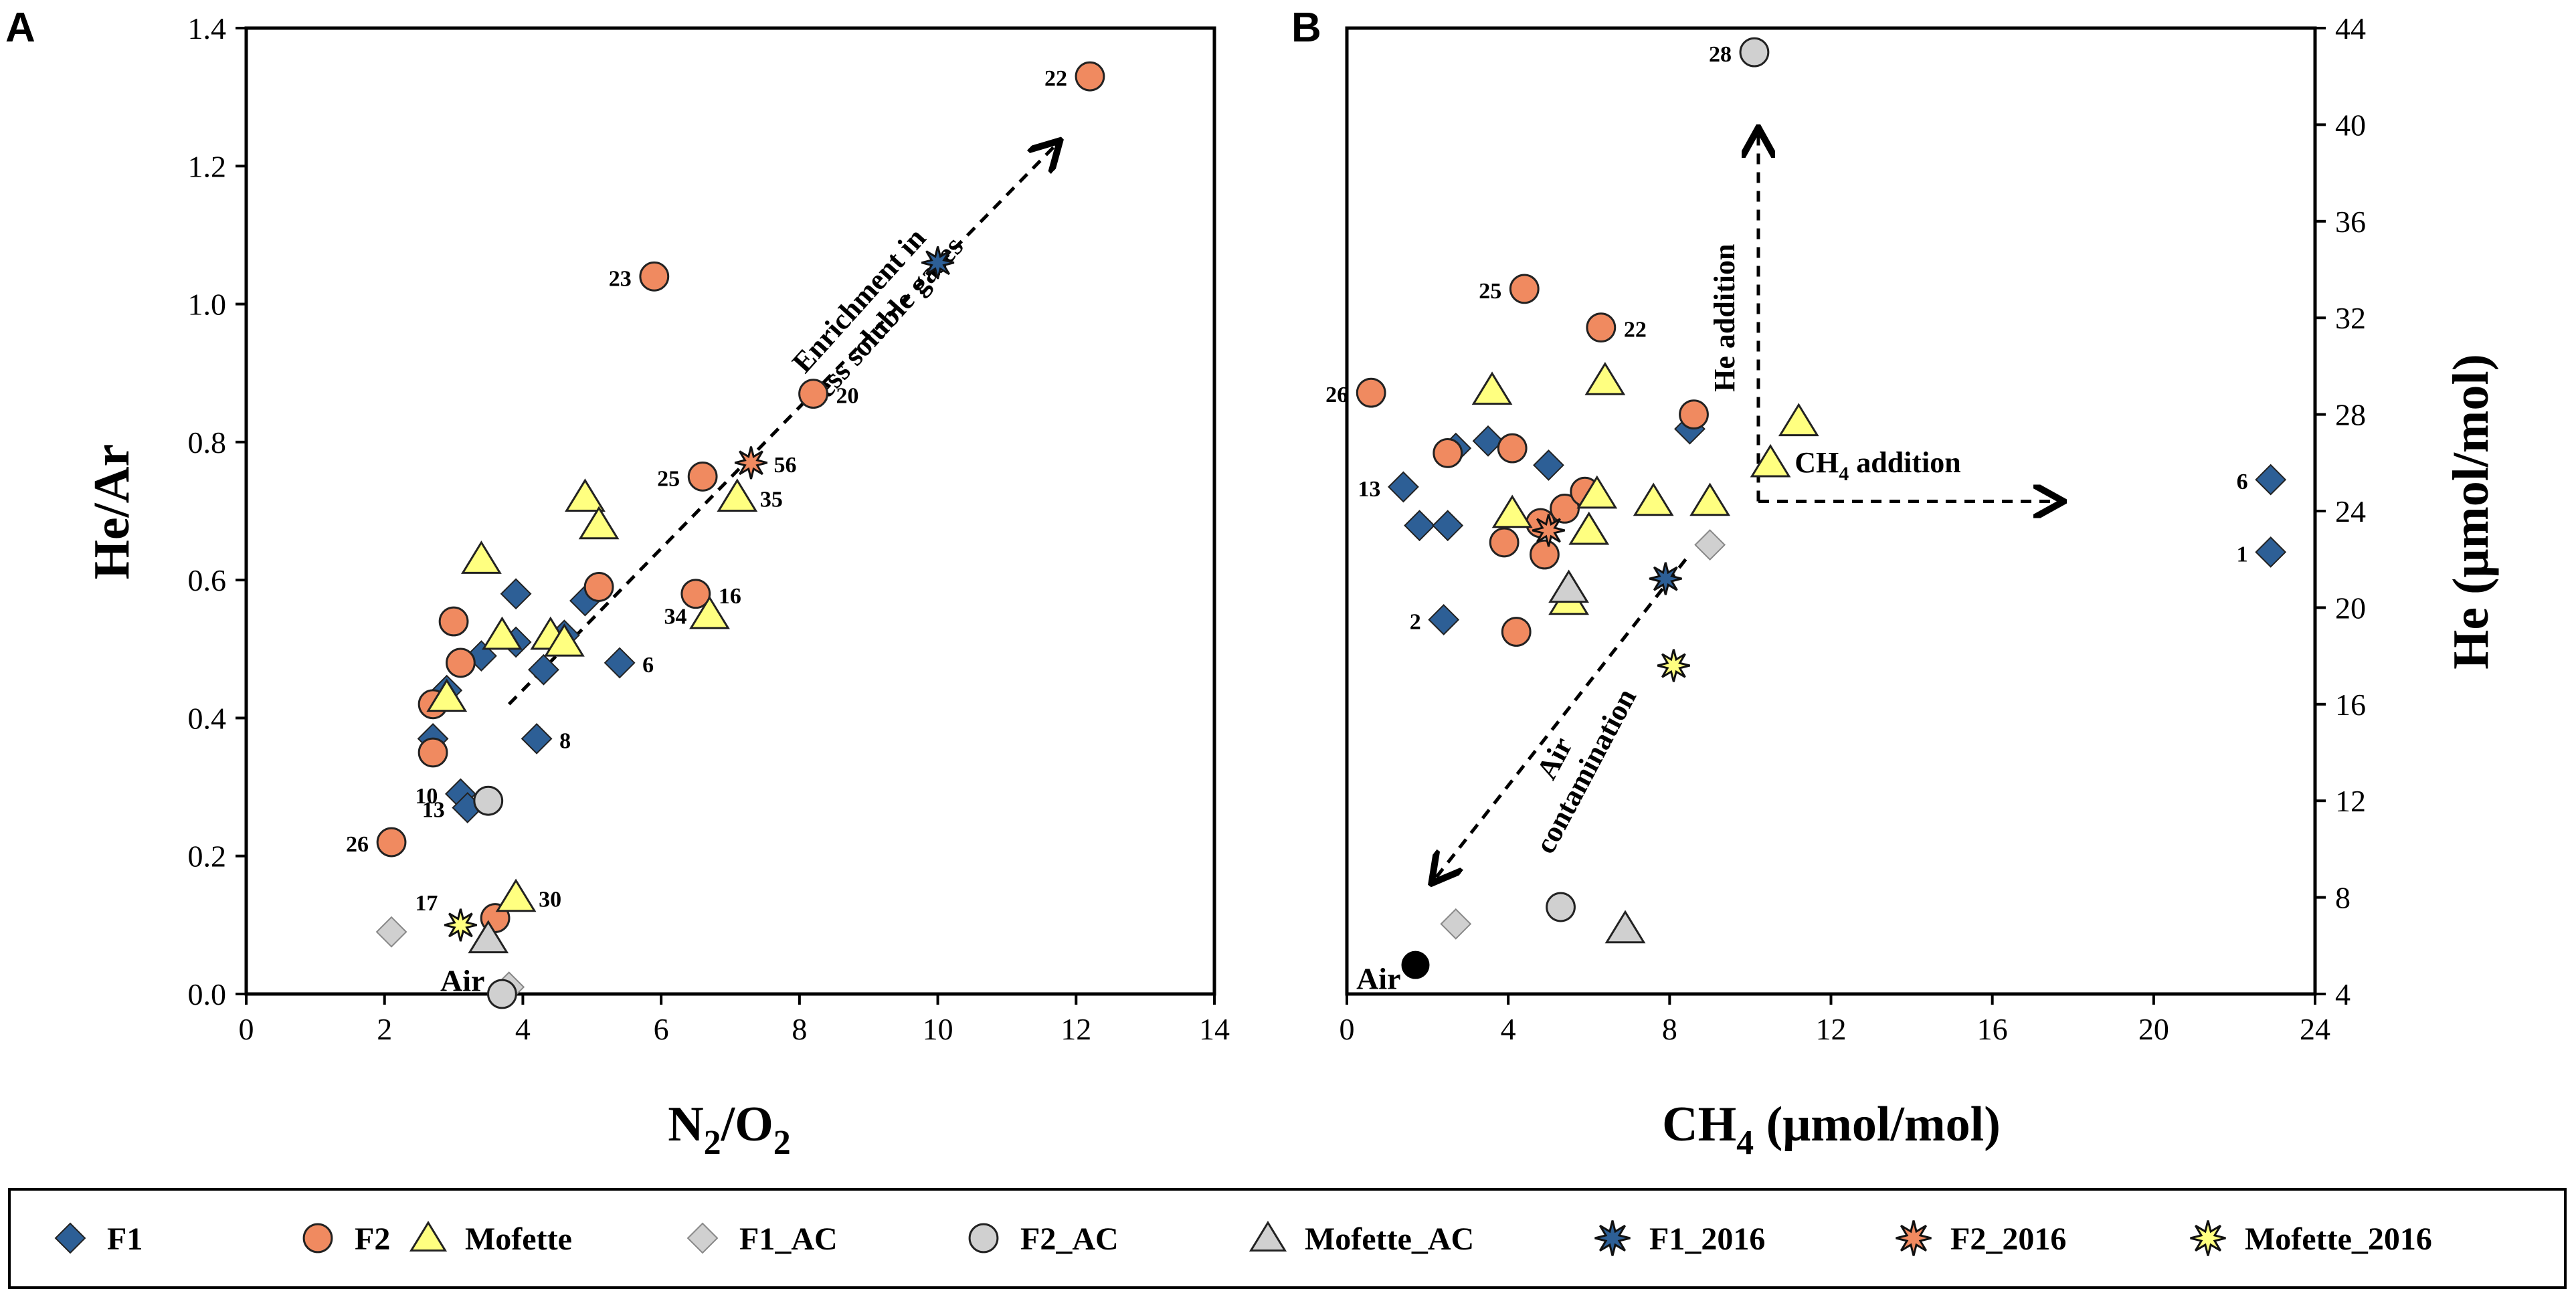 This screenshot has height=1297, width=2576. Describe the element at coordinates (1625, 927) in the screenshot. I see `mofette-ac-point-b` at that location.